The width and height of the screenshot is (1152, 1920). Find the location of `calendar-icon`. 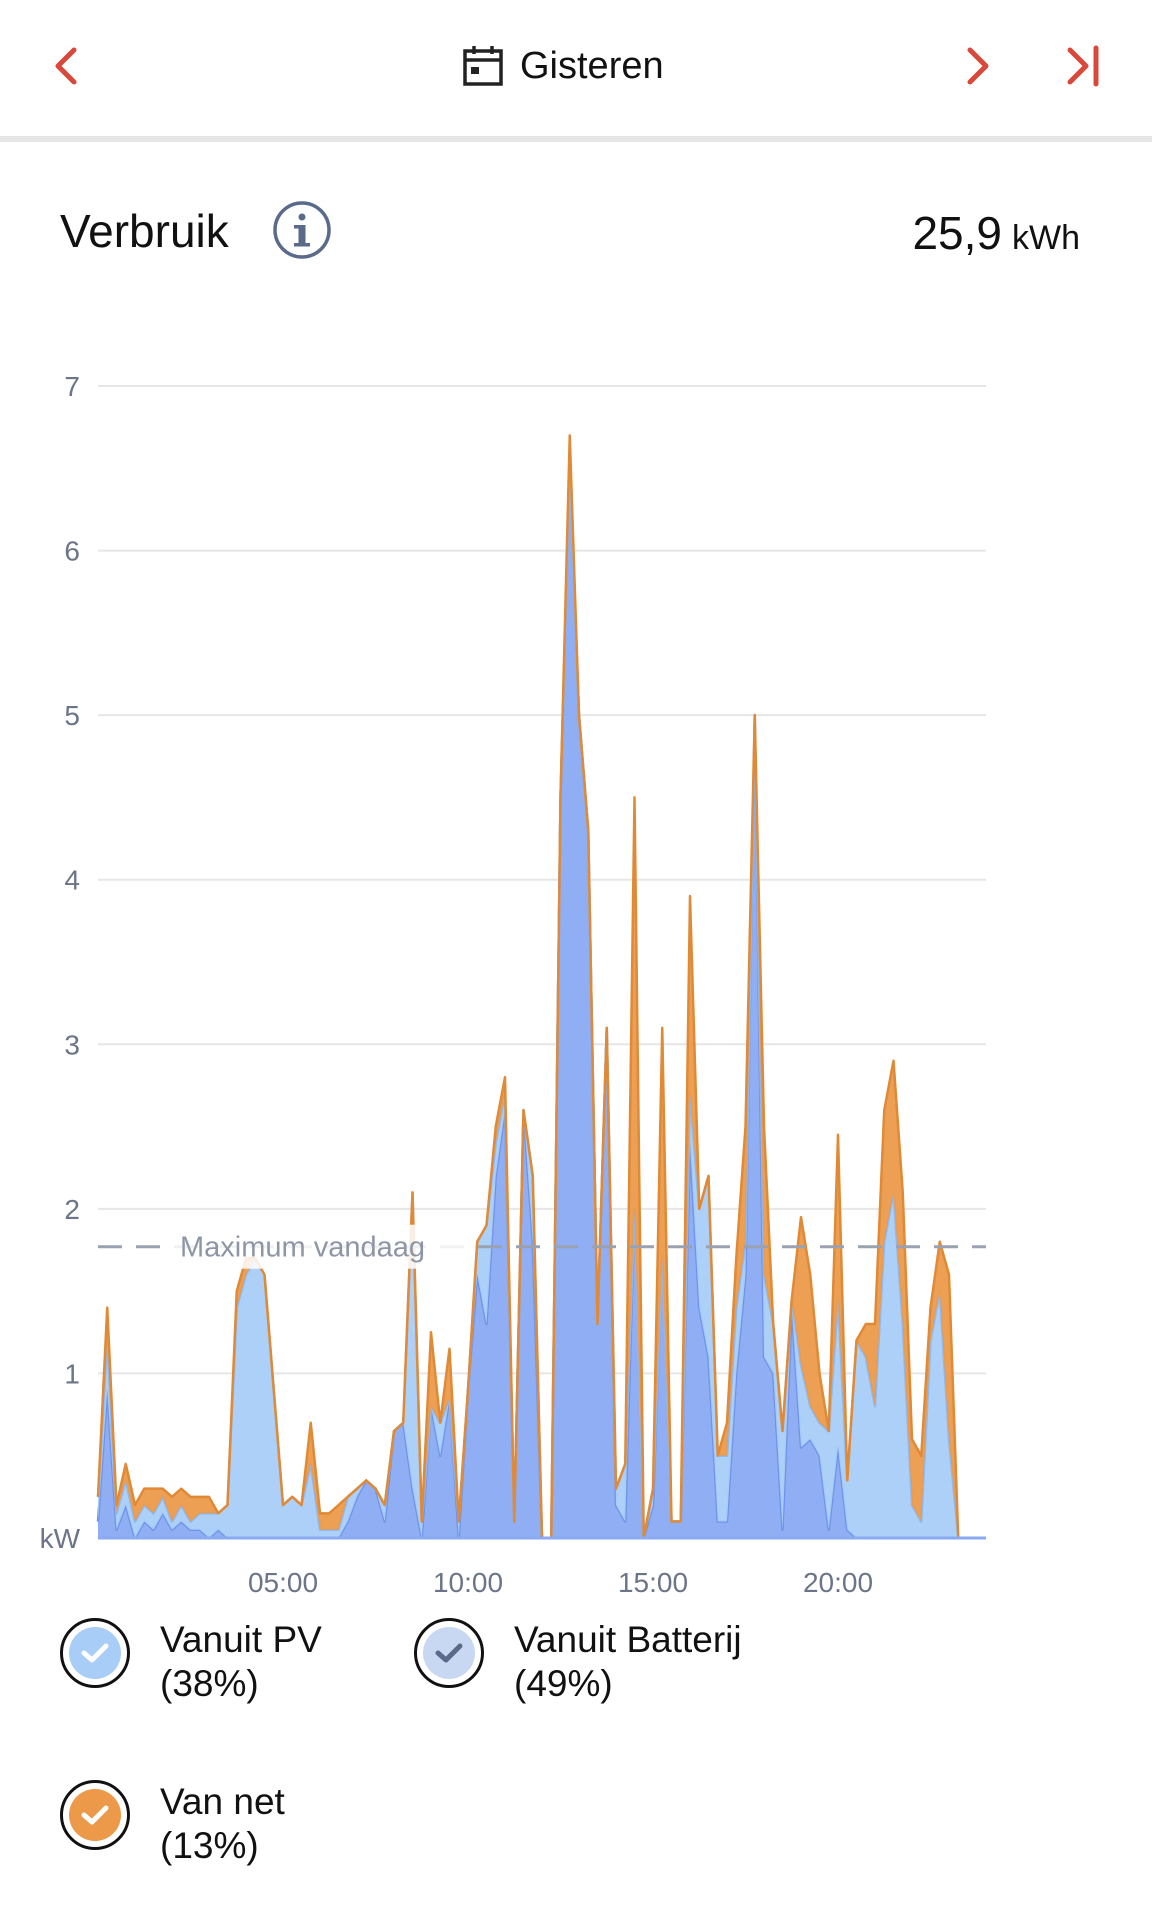

calendar-icon is located at coordinates (483, 66).